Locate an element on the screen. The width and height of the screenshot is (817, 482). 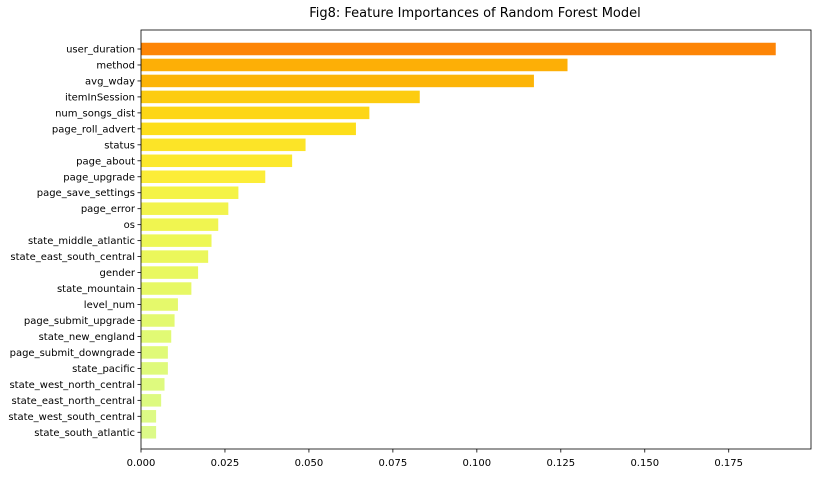
bar-state-east-north-central is located at coordinates (151, 400).